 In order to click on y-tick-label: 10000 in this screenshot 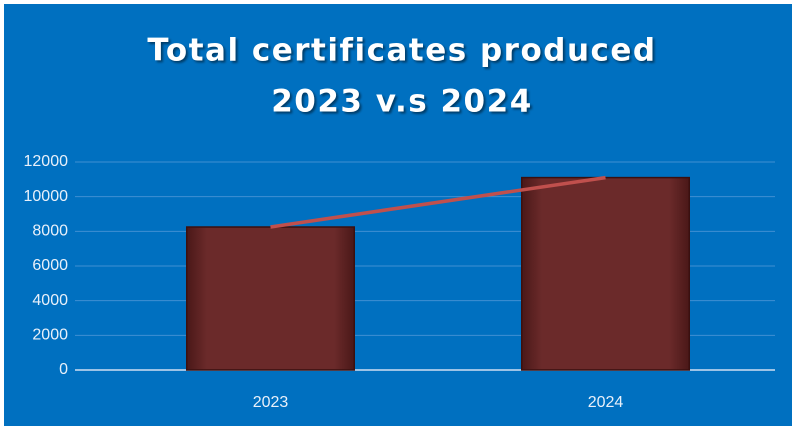, I will do `click(46, 196)`.